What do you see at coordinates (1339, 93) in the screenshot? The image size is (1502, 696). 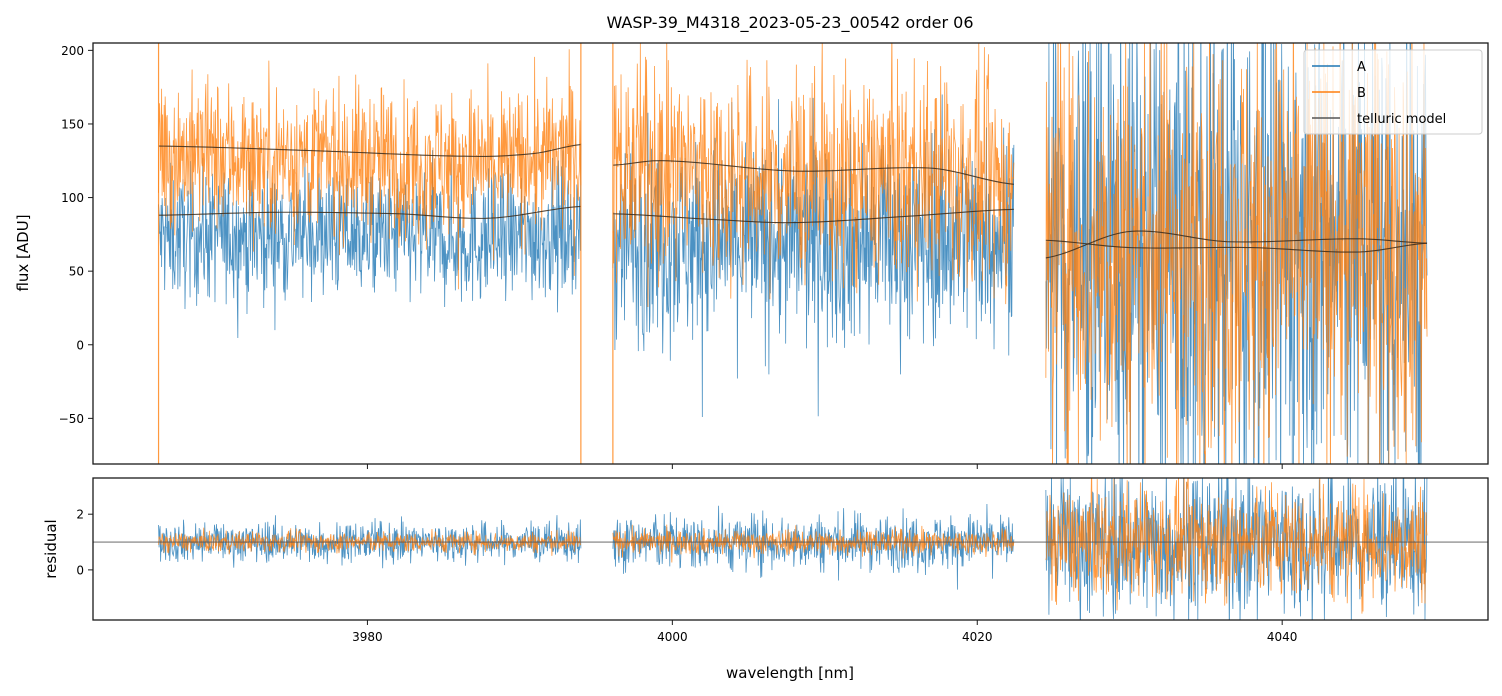 I see `legend-entry-b: B` at bounding box center [1339, 93].